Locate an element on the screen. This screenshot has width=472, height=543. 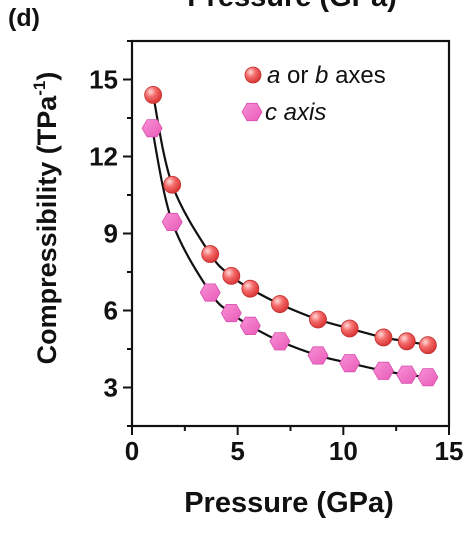
legend: a or b axes c axis is located at coordinates (313, 94).